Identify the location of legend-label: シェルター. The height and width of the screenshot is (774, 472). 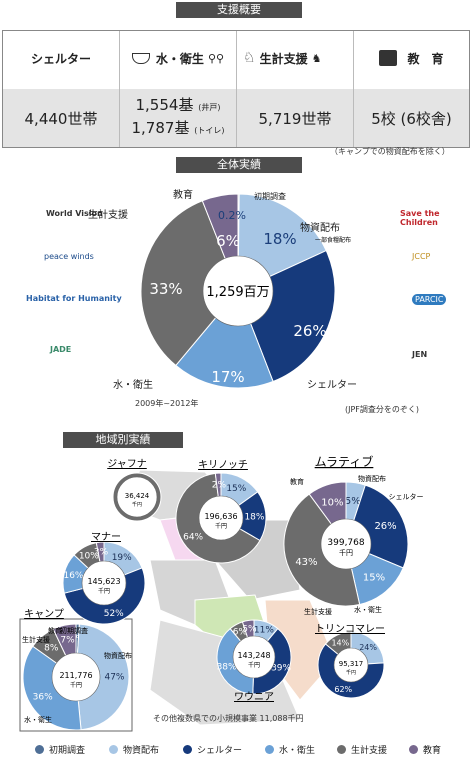
(220, 751).